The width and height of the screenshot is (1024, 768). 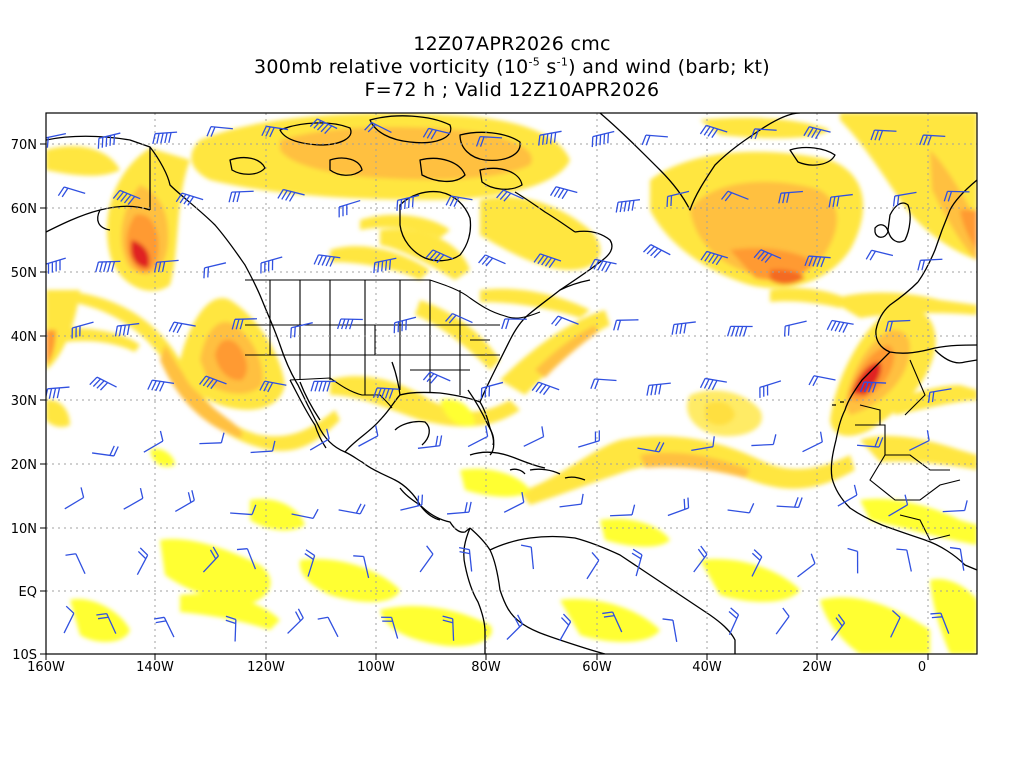 I want to click on coast-uk, so click(x=899, y=222).